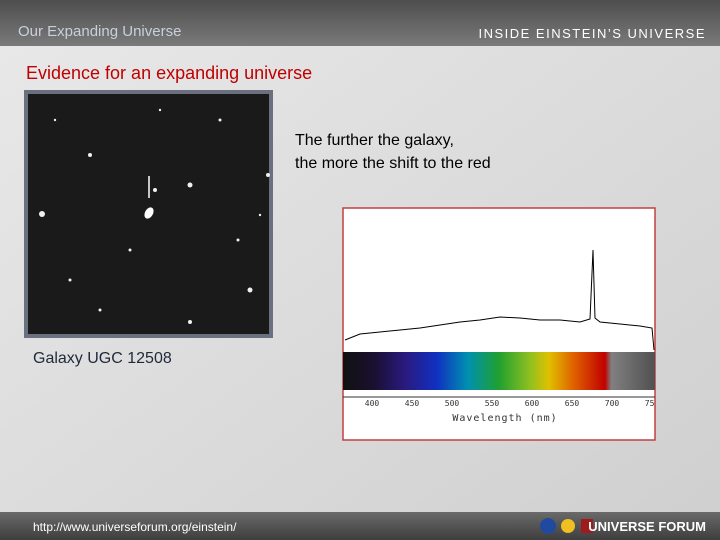 The width and height of the screenshot is (720, 540). I want to click on header-title: Our Expanding Universe, so click(99, 31).